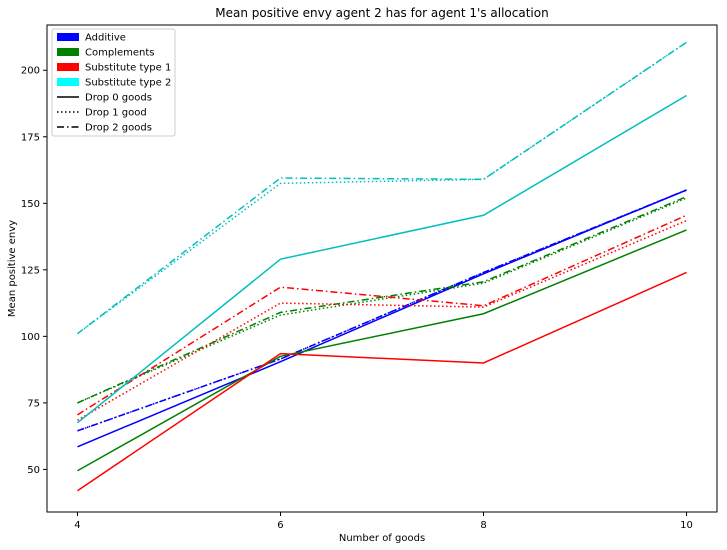 This screenshot has width=727, height=550. I want to click on x-tick-label: 4, so click(77, 525).